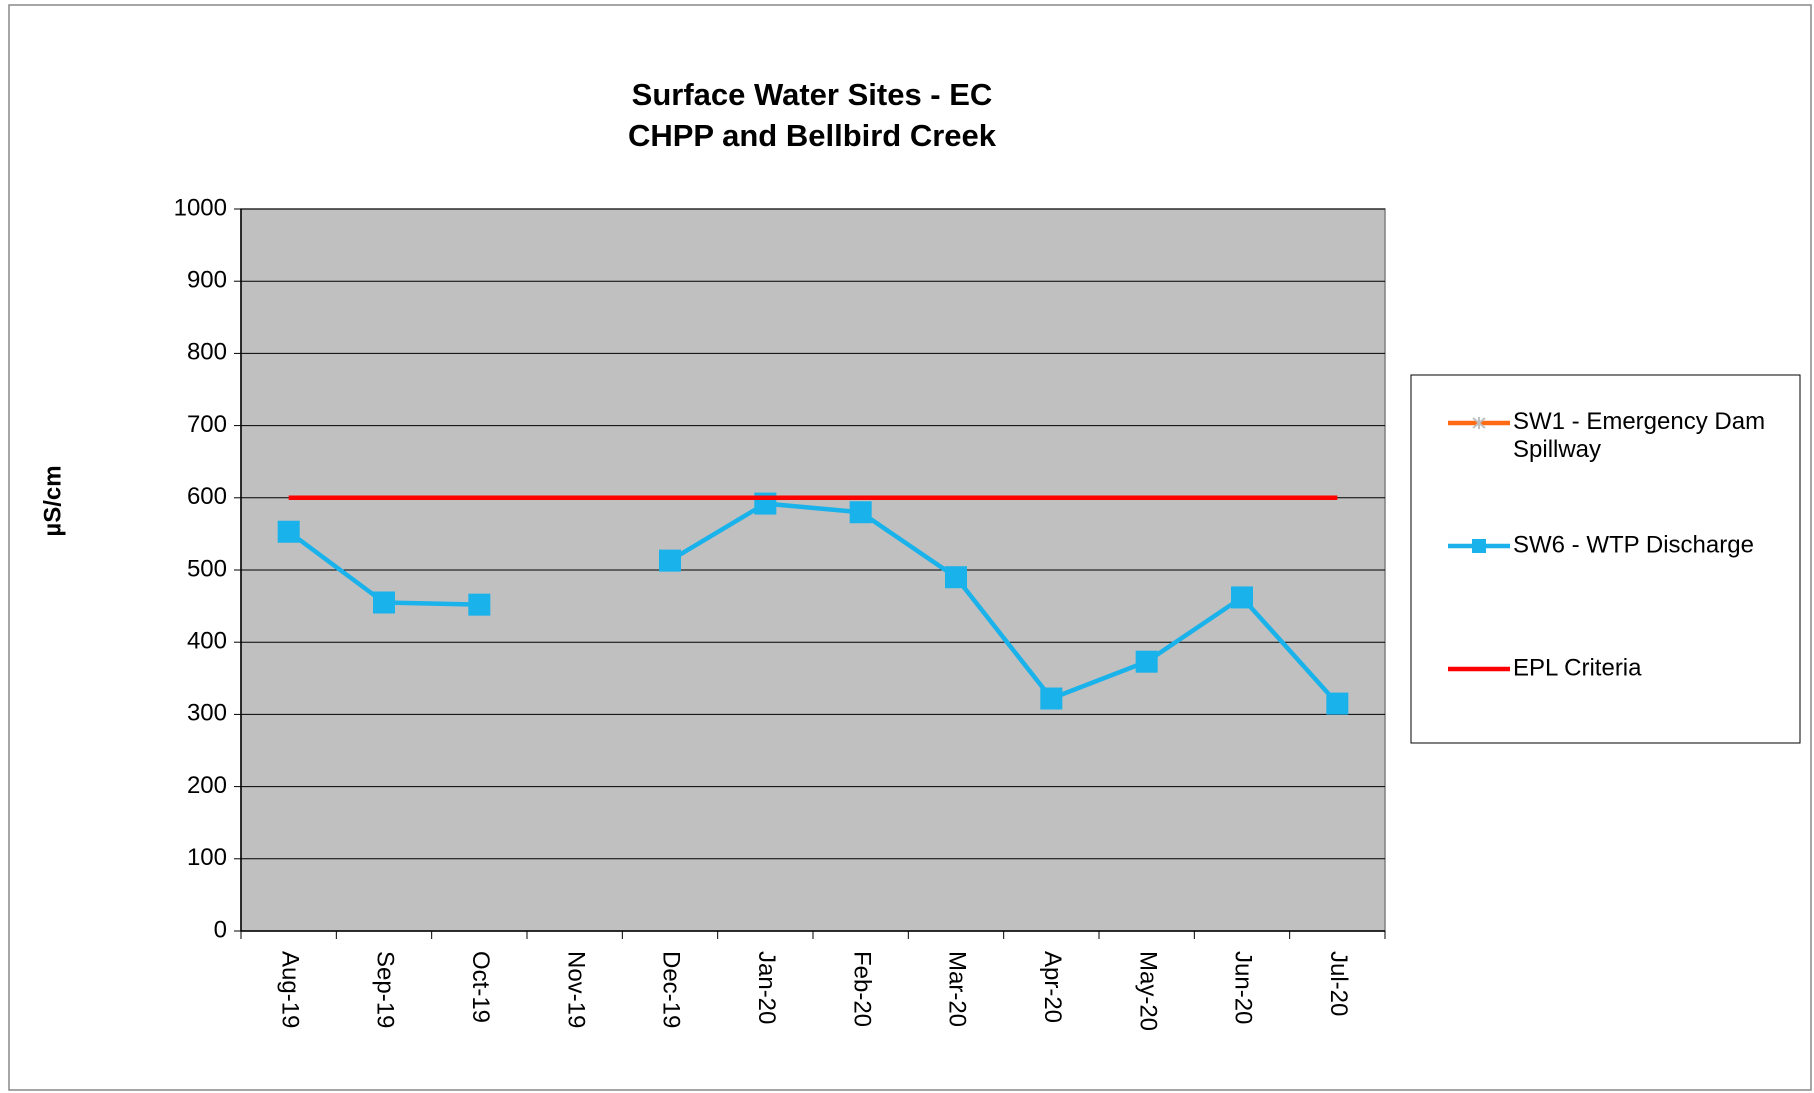 This screenshot has width=1814, height=1093. I want to click on y-tick-label: 1000, so click(200, 207).